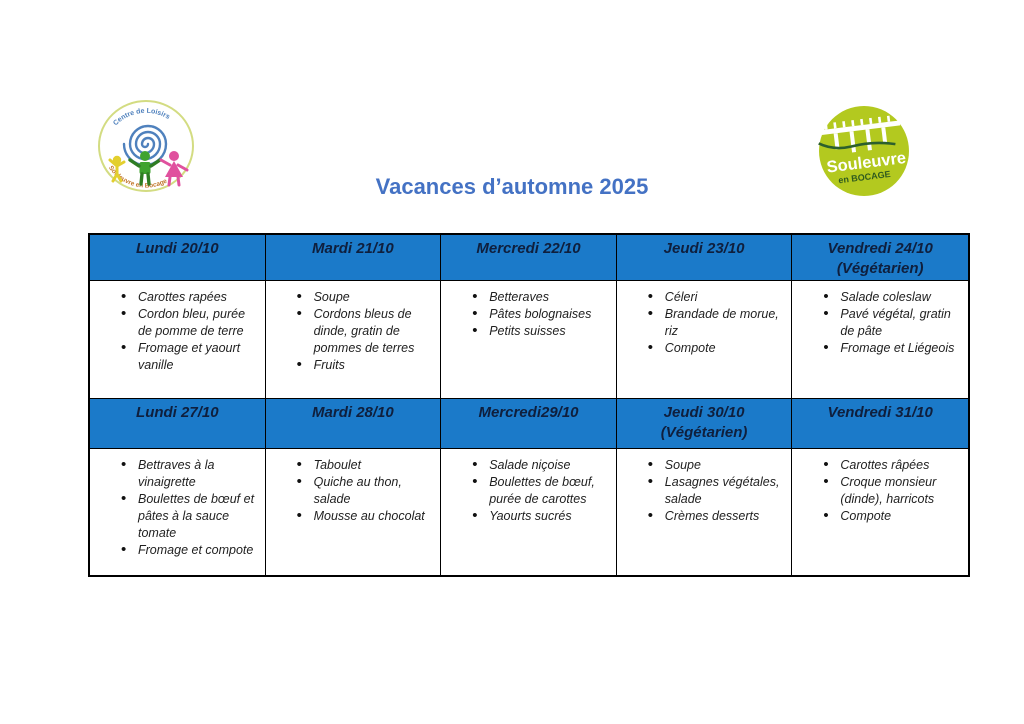  What do you see at coordinates (539, 516) in the screenshot?
I see `menu-item: Yaourts sucrés` at bounding box center [539, 516].